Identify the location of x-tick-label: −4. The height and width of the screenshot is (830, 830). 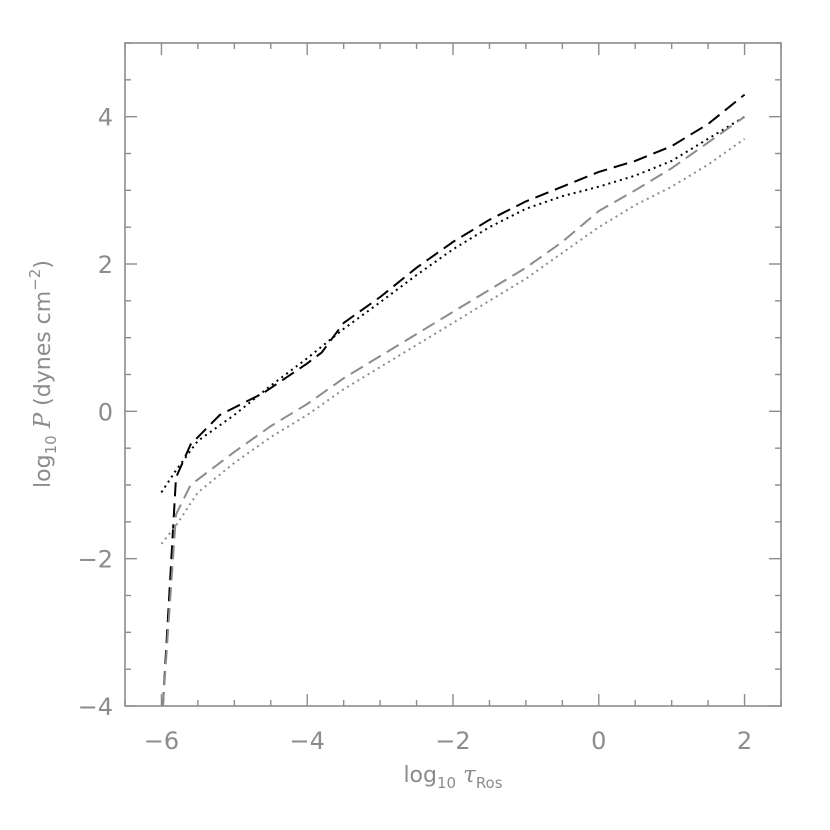
(307, 741).